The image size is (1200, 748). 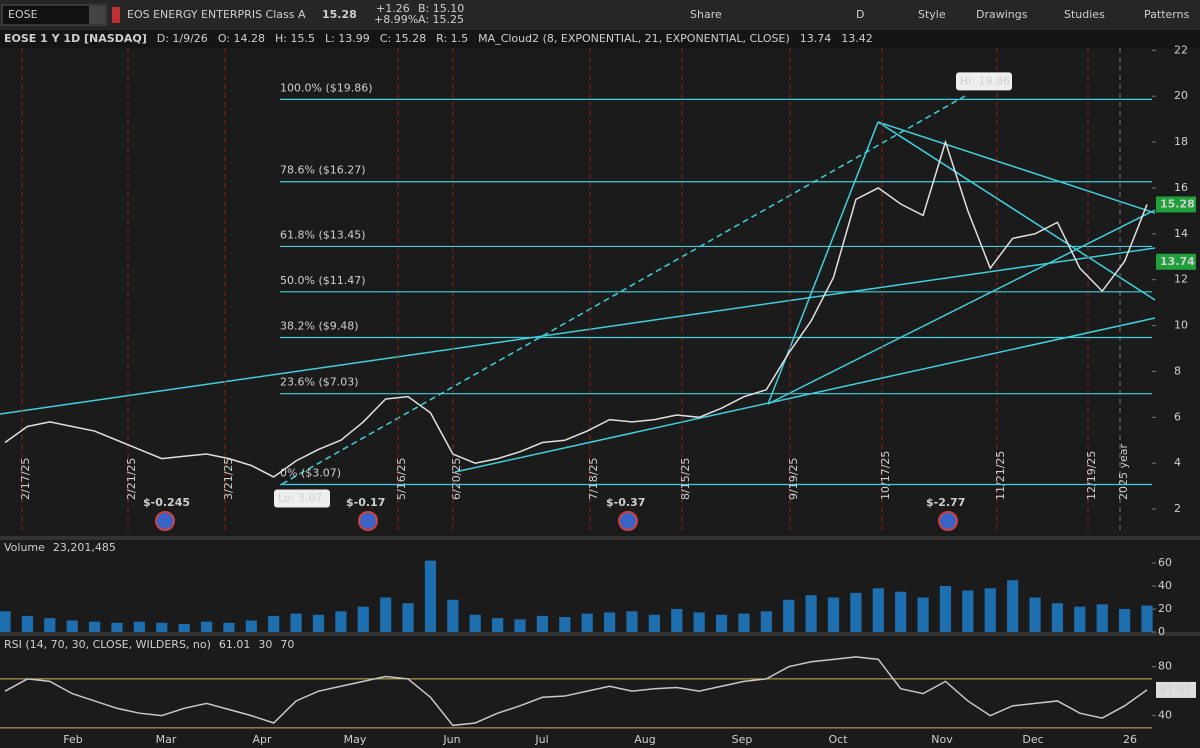 What do you see at coordinates (1161, 631) in the screenshot?
I see `y-tick-label: 0` at bounding box center [1161, 631].